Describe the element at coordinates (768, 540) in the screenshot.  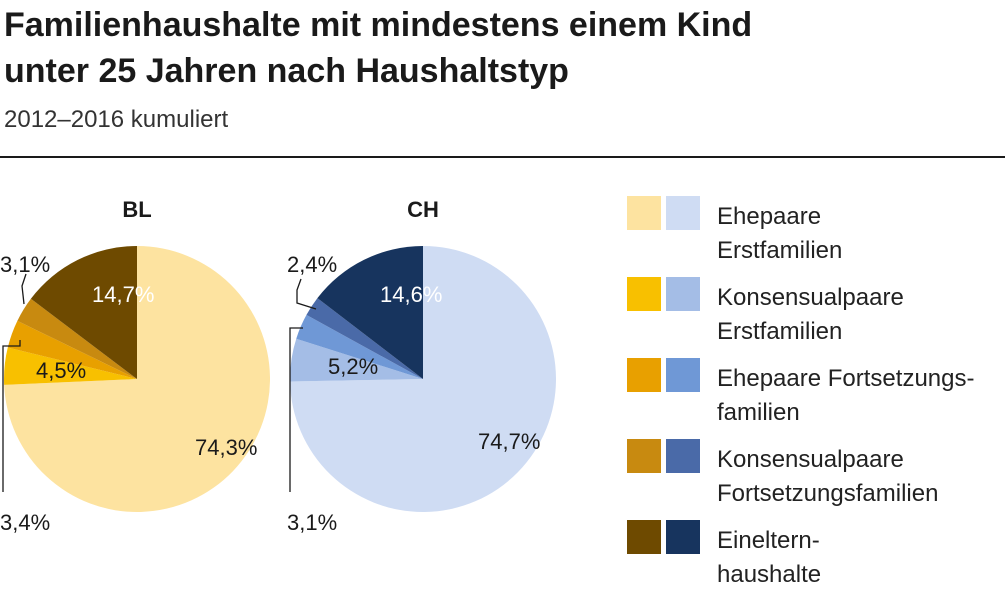
I see `legend-label-line: Eineltern-` at that location.